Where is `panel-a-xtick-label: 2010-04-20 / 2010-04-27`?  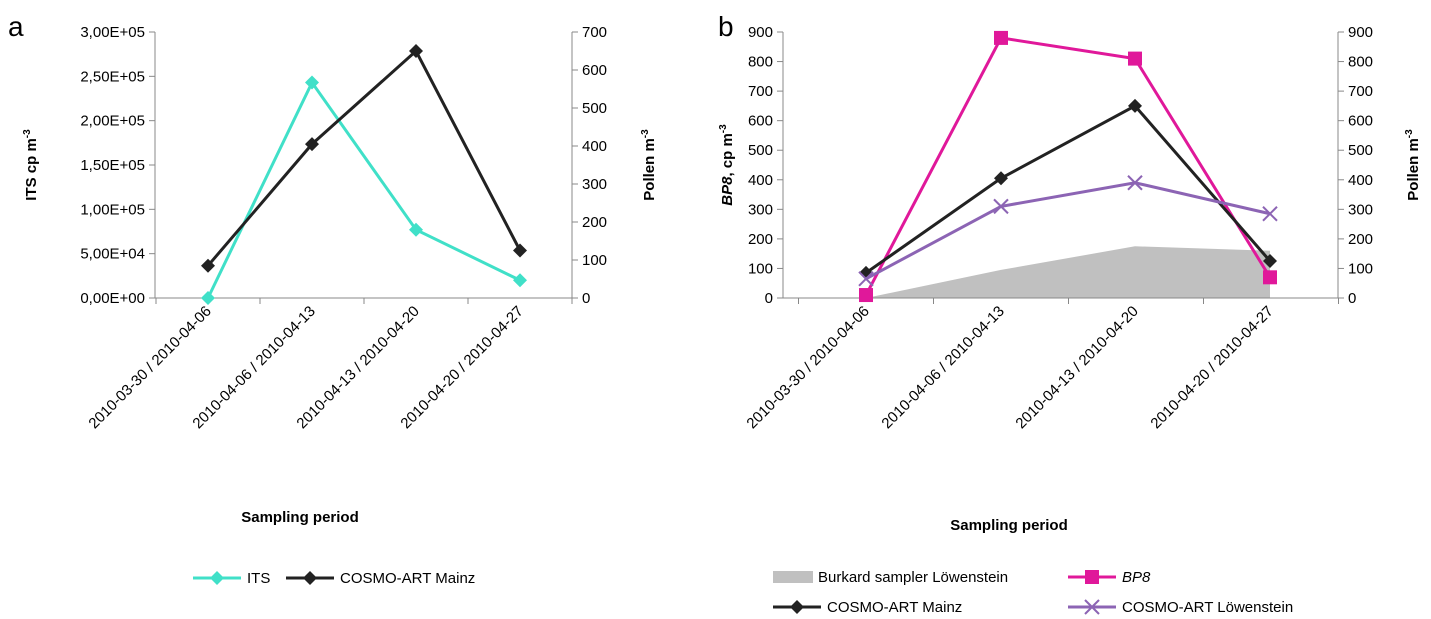 panel-a-xtick-label: 2010-04-20 / 2010-04-27 is located at coordinates (461, 367).